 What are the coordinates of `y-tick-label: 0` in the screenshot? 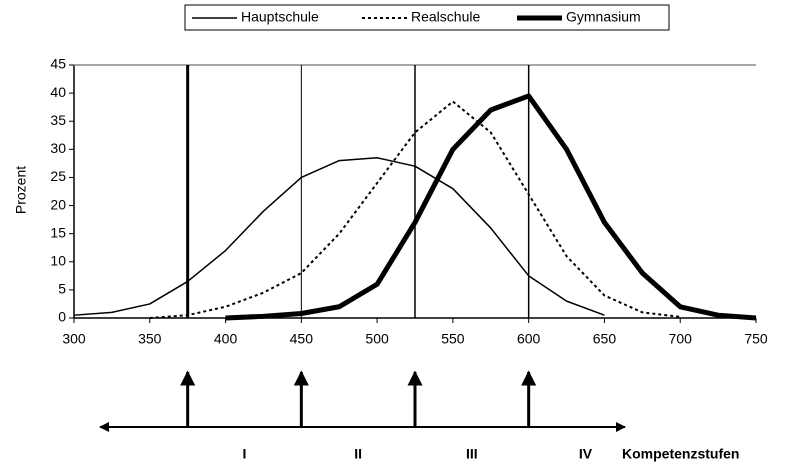 It's located at (62, 317).